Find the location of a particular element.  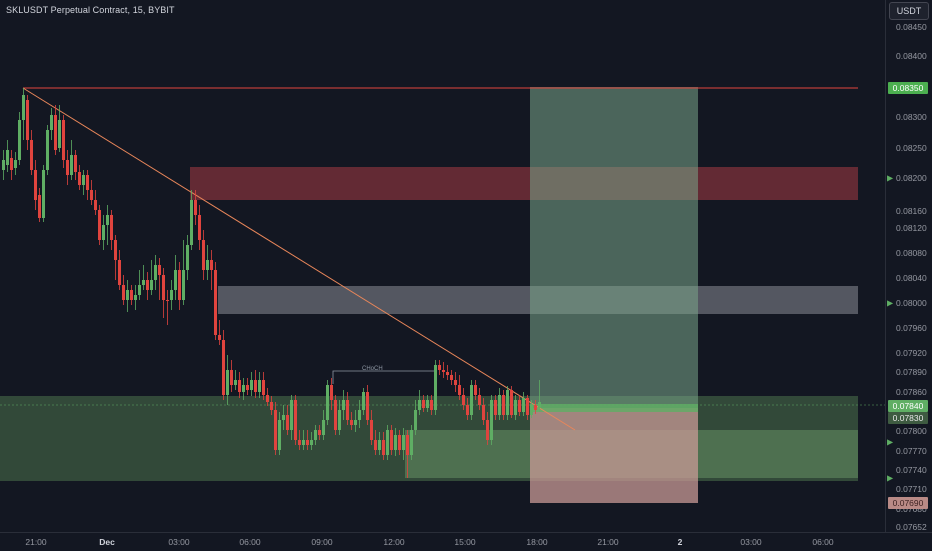

time-axis is located at coordinates (466, 541).